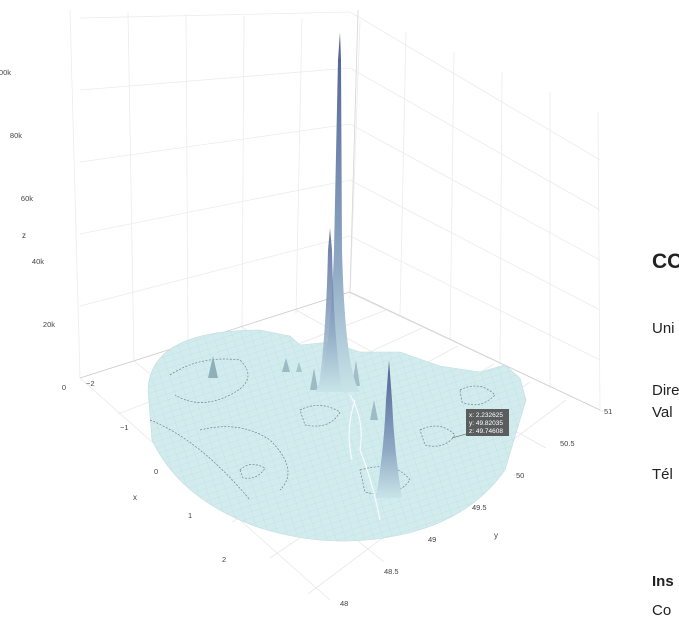 The height and width of the screenshot is (619, 679). I want to click on x-tick-label: −2, so click(90, 383).